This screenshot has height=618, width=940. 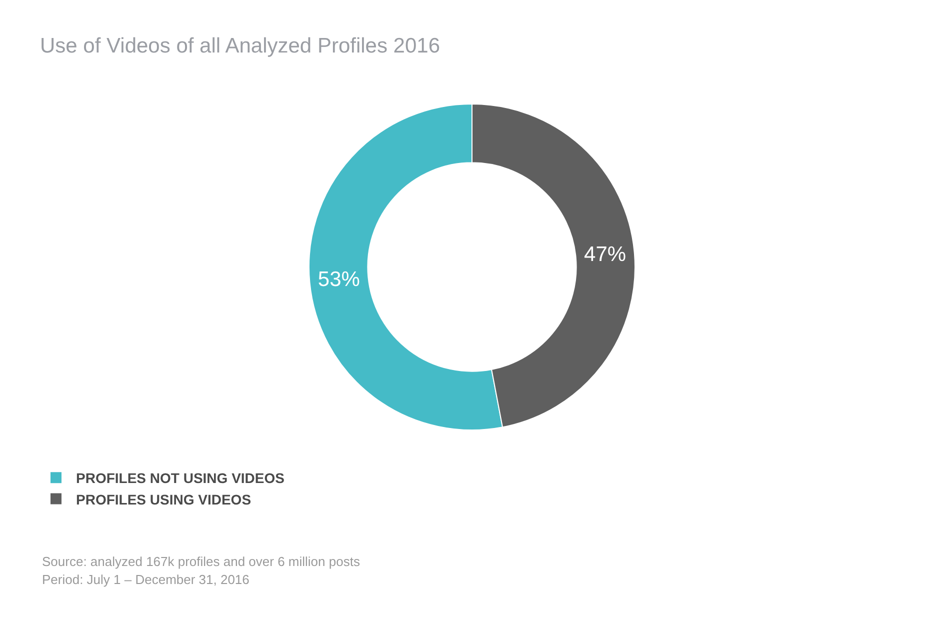 What do you see at coordinates (164, 499) in the screenshot?
I see `legend-label: PROFILES USING VIDEOS` at bounding box center [164, 499].